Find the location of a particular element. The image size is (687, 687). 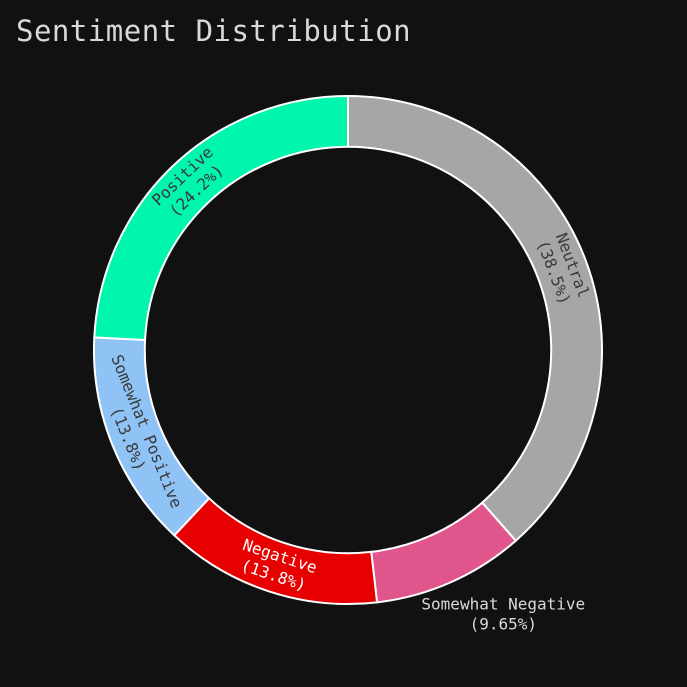

slice-label-neutral: Neutral(38.5%) is located at coordinates (563, 268).